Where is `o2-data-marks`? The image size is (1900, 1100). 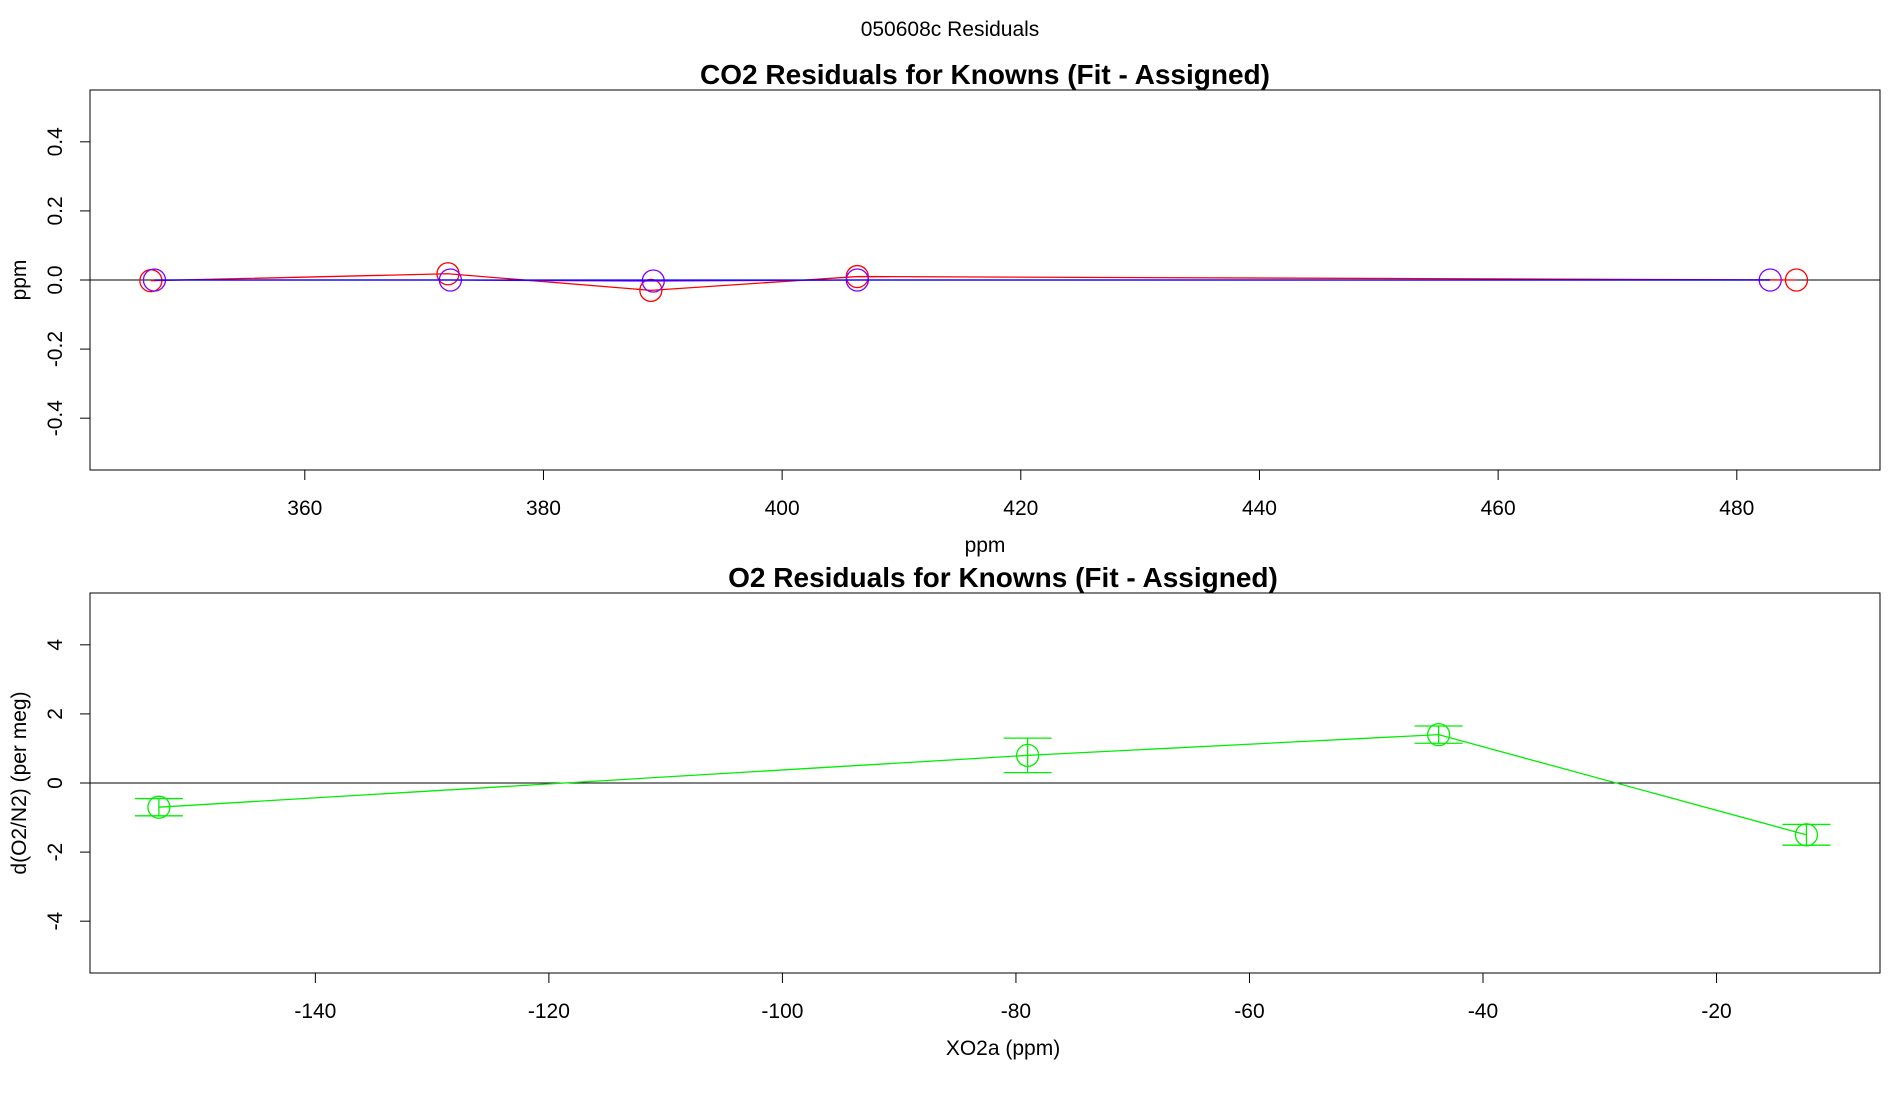 o2-data-marks is located at coordinates (985, 784).